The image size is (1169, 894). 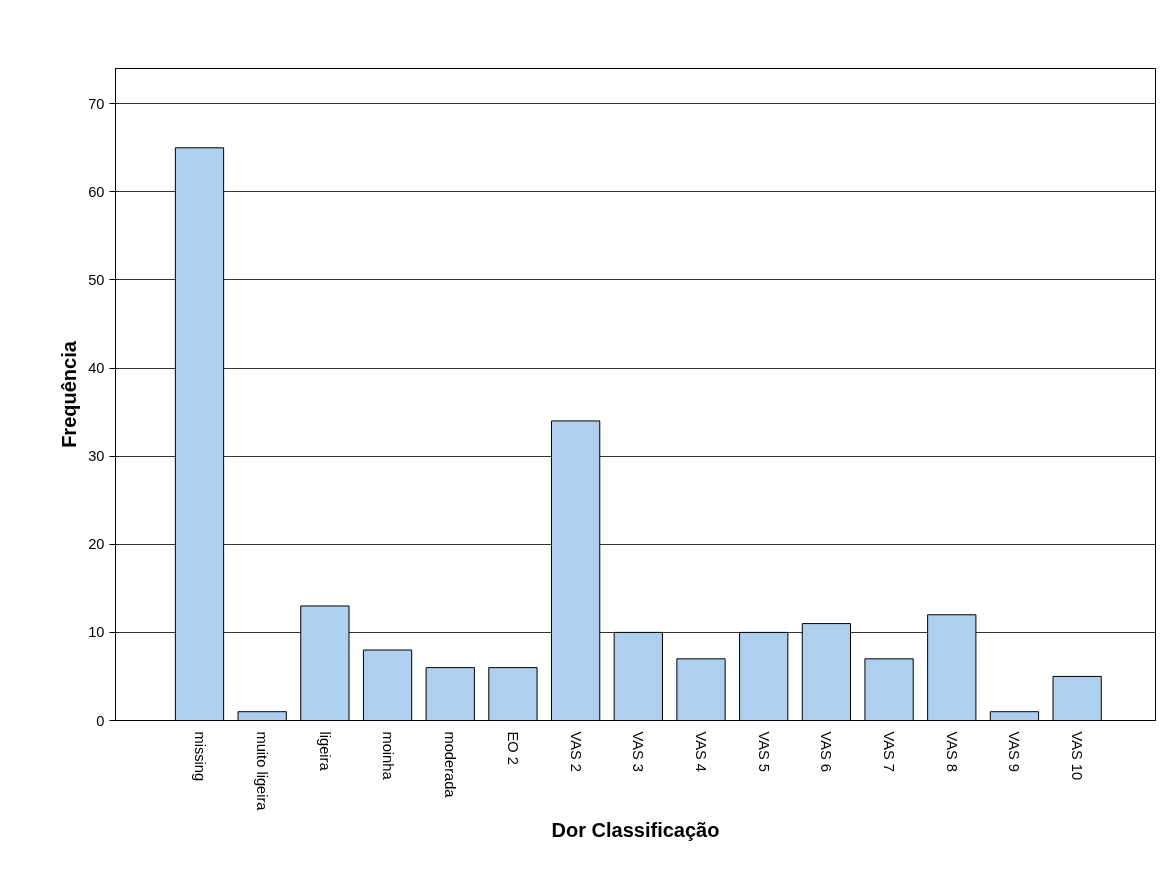 What do you see at coordinates (635, 829) in the screenshot?
I see `x-axis-title: Dor Classificação` at bounding box center [635, 829].